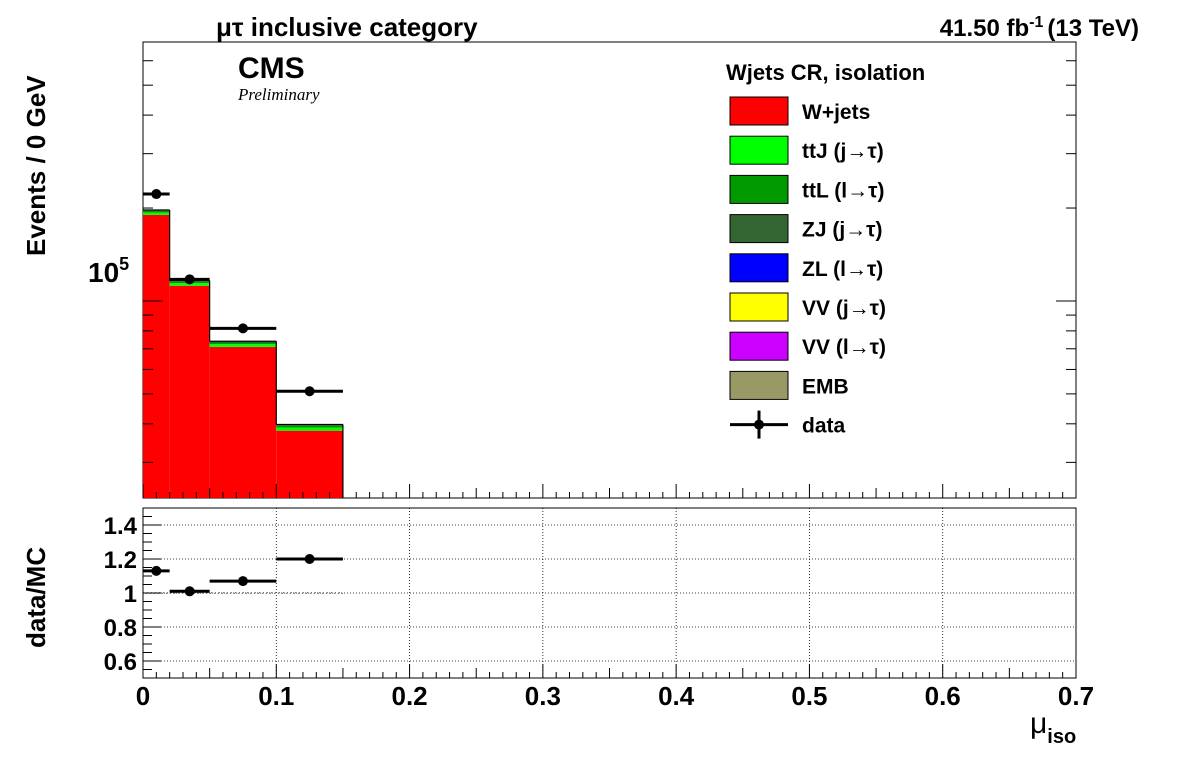 The height and width of the screenshot is (772, 1196). What do you see at coordinates (842, 230) in the screenshot?
I see `legend-label-zj-j-: ZJ (j→τ)` at bounding box center [842, 230].